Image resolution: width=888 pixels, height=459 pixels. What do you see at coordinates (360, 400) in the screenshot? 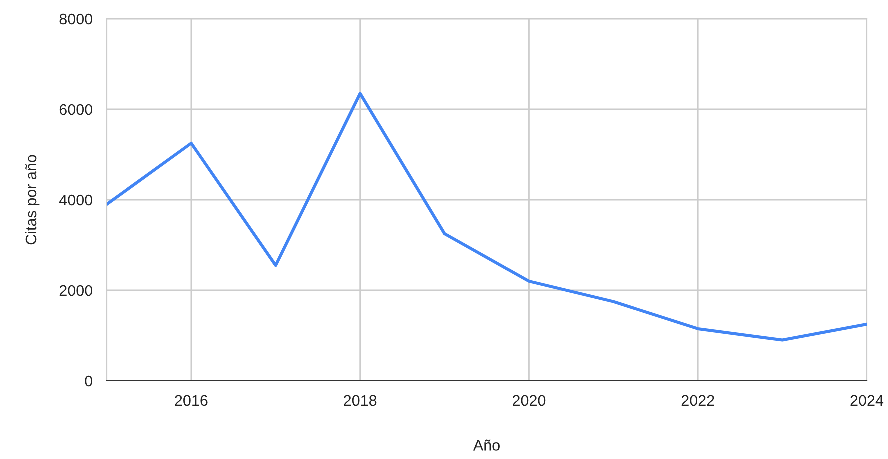
I see `x-tick-label: 2018` at bounding box center [360, 400].